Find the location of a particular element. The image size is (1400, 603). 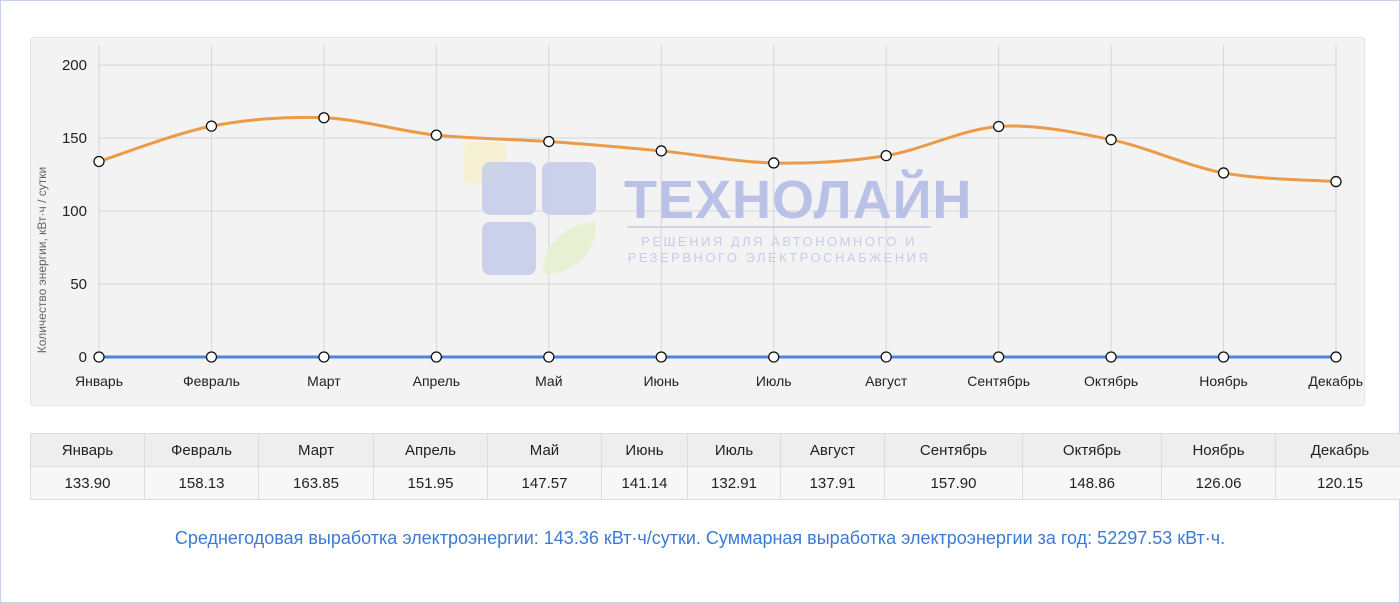

table-value-cell: 158.13 is located at coordinates (201, 483).